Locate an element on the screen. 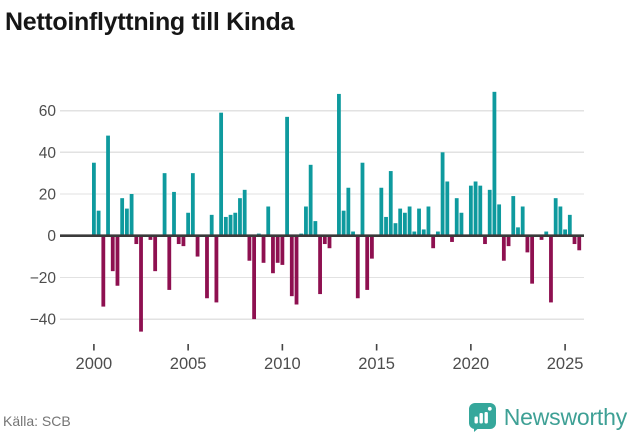  y-axis-tick-label: 40 is located at coordinates (48, 153).